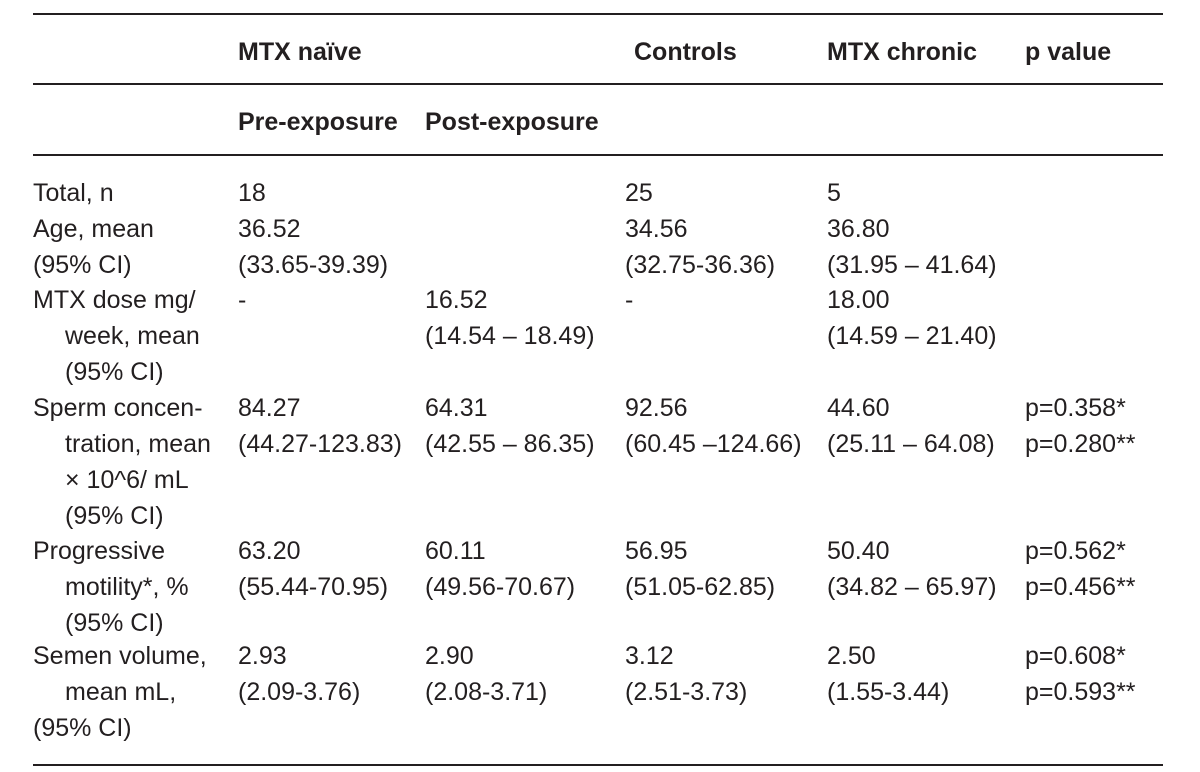  Describe the element at coordinates (500, 587) in the screenshot. I see `cell-ci: (49.56-70.67)` at that location.